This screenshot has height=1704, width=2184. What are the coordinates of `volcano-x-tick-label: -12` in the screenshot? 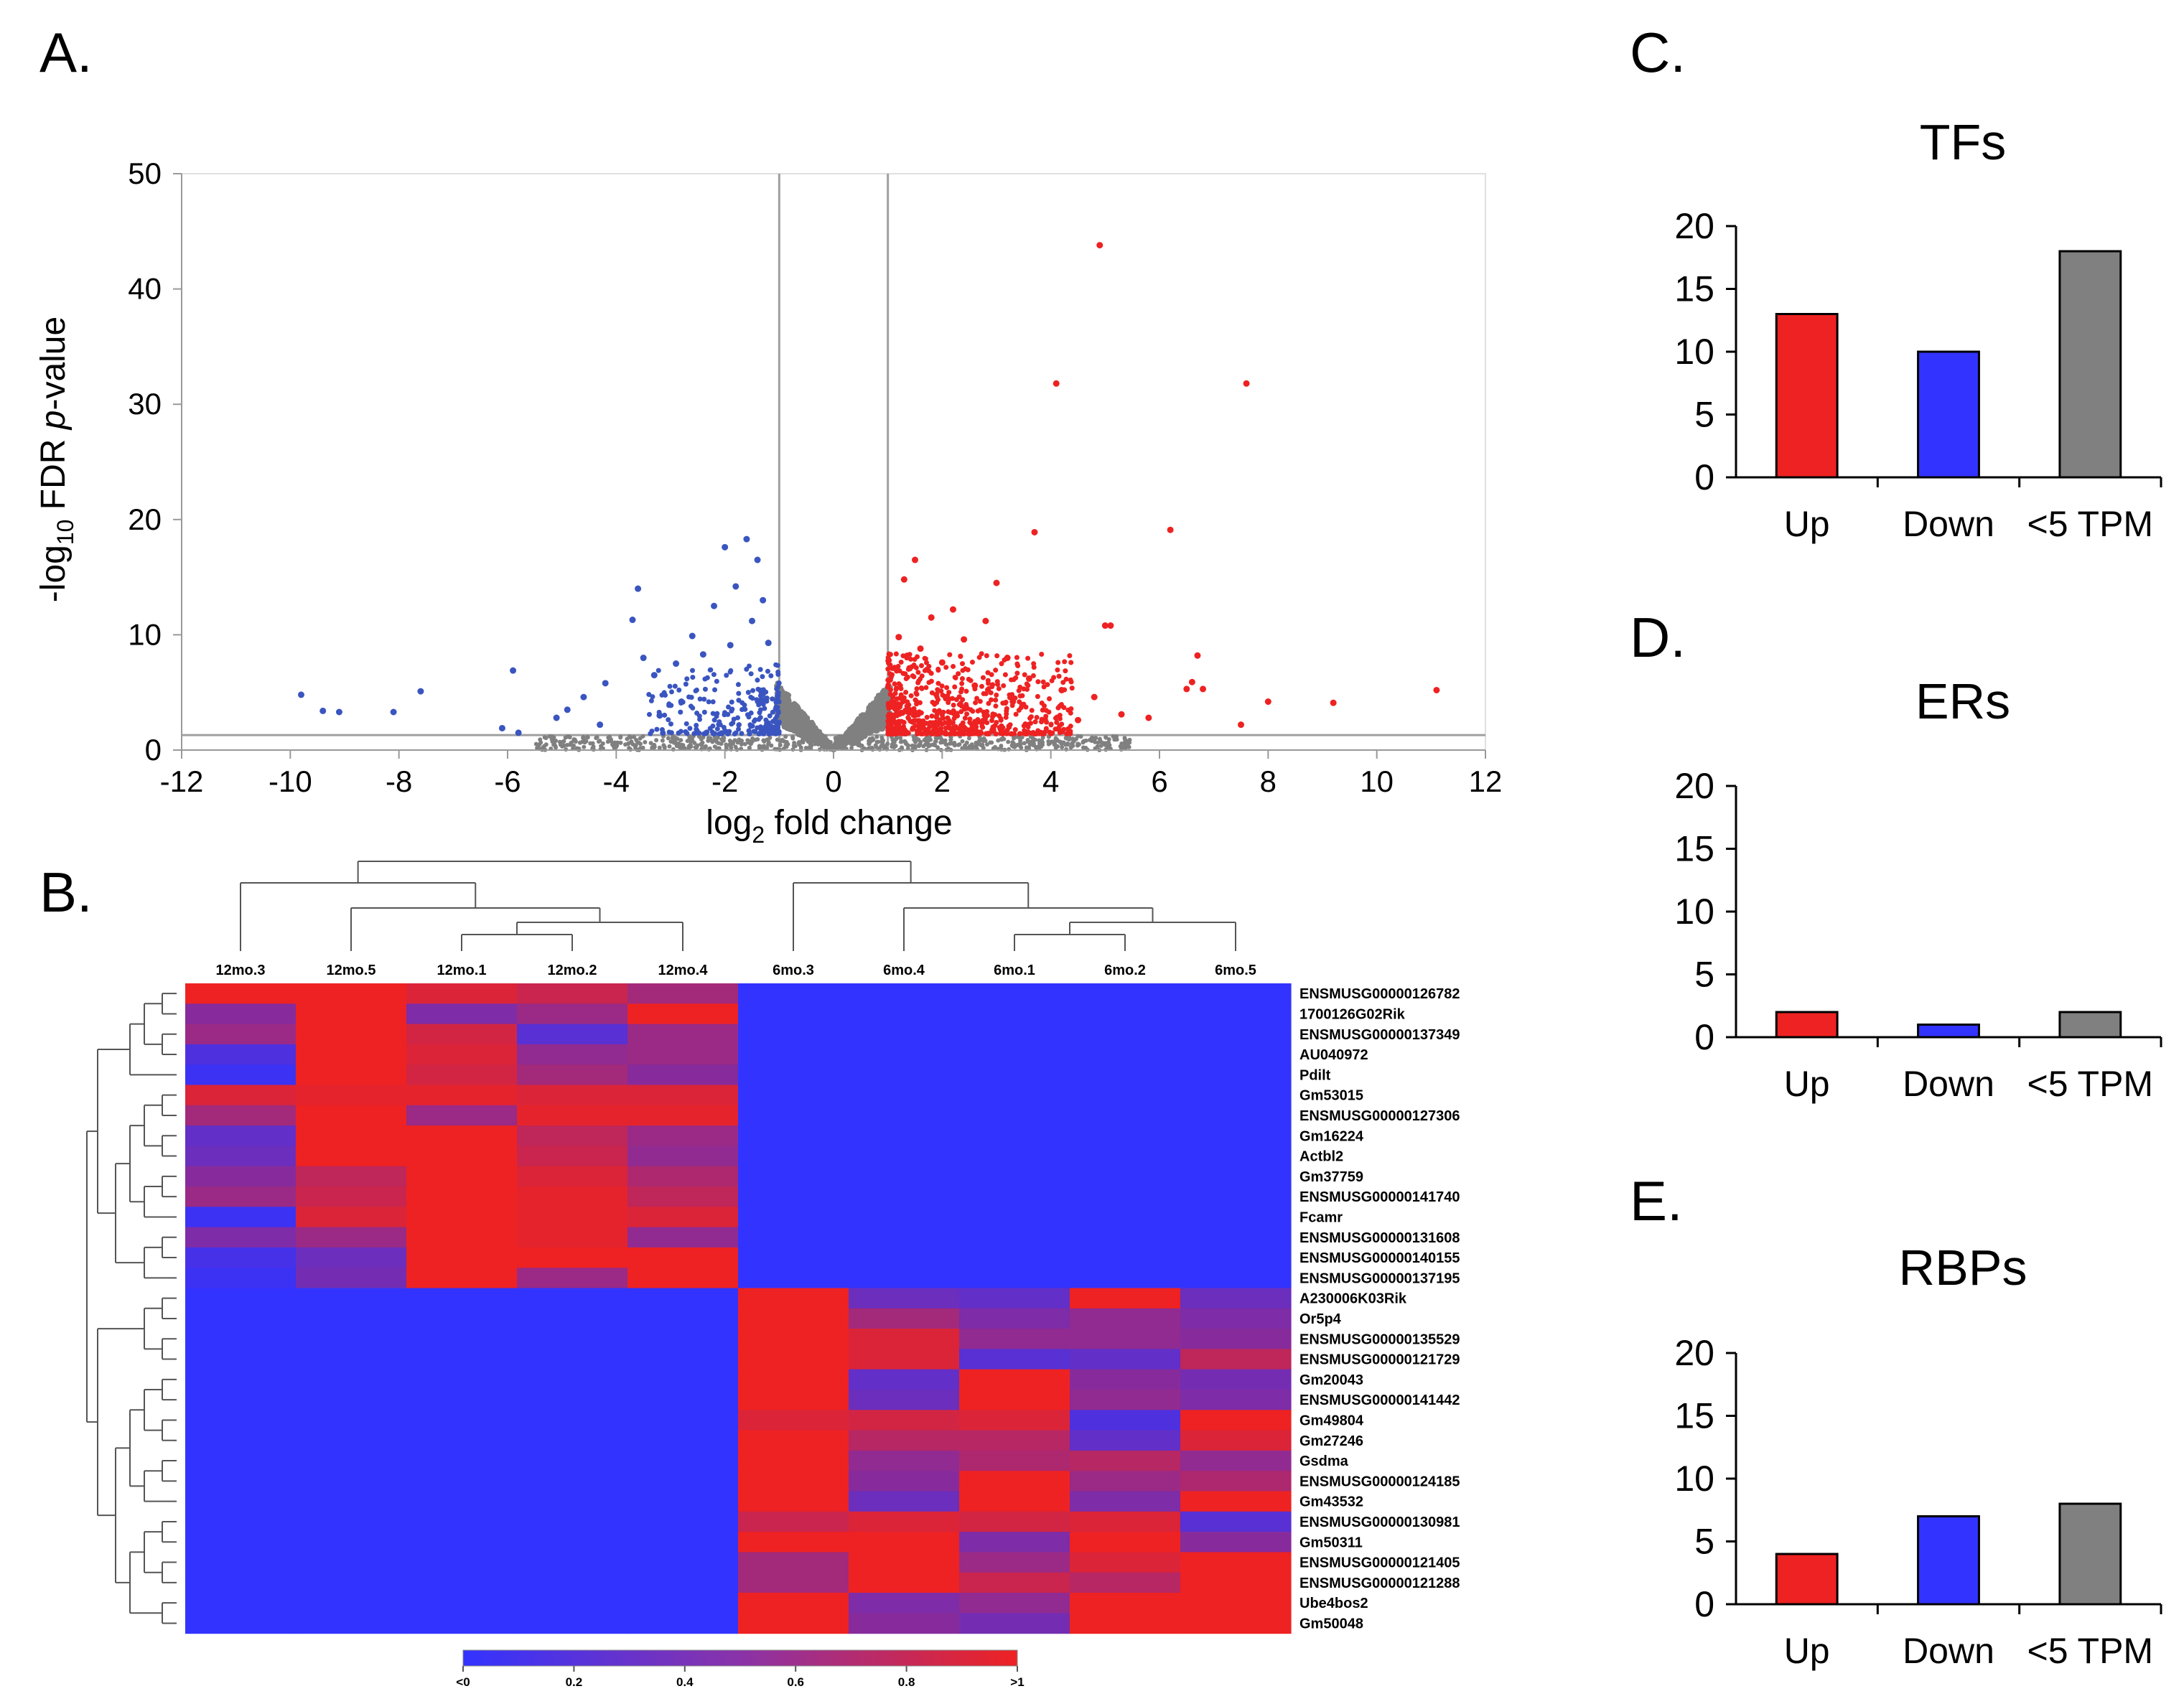 It's located at (182, 781).